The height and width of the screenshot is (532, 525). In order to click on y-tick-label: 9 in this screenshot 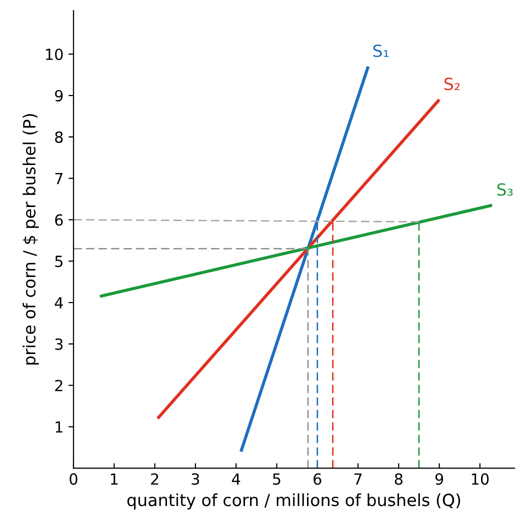, I will do `click(59, 96)`.